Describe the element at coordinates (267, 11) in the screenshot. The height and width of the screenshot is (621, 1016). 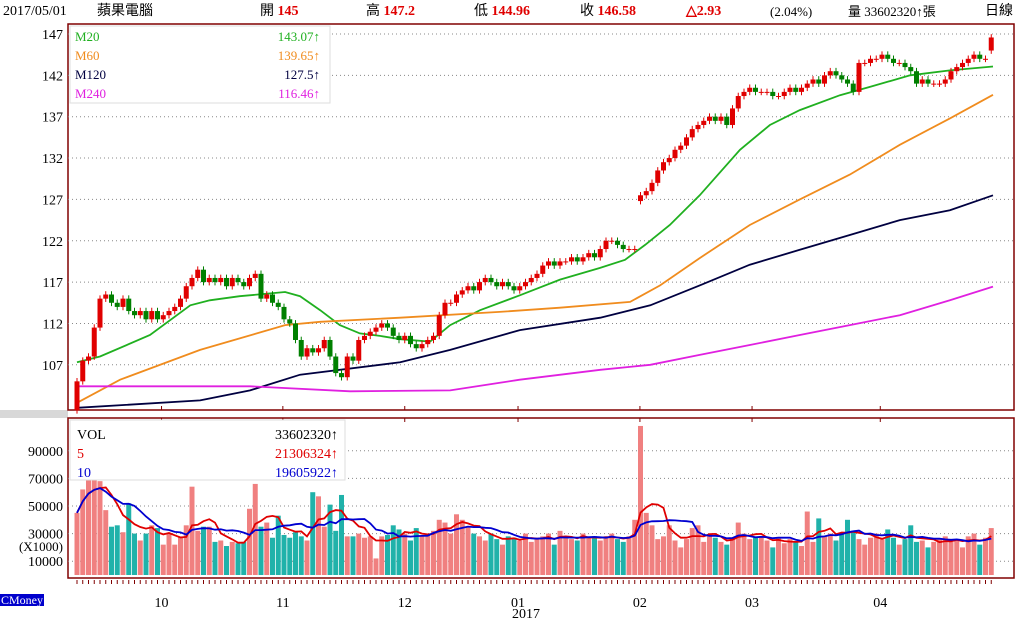
I see `open-label: 開` at that location.